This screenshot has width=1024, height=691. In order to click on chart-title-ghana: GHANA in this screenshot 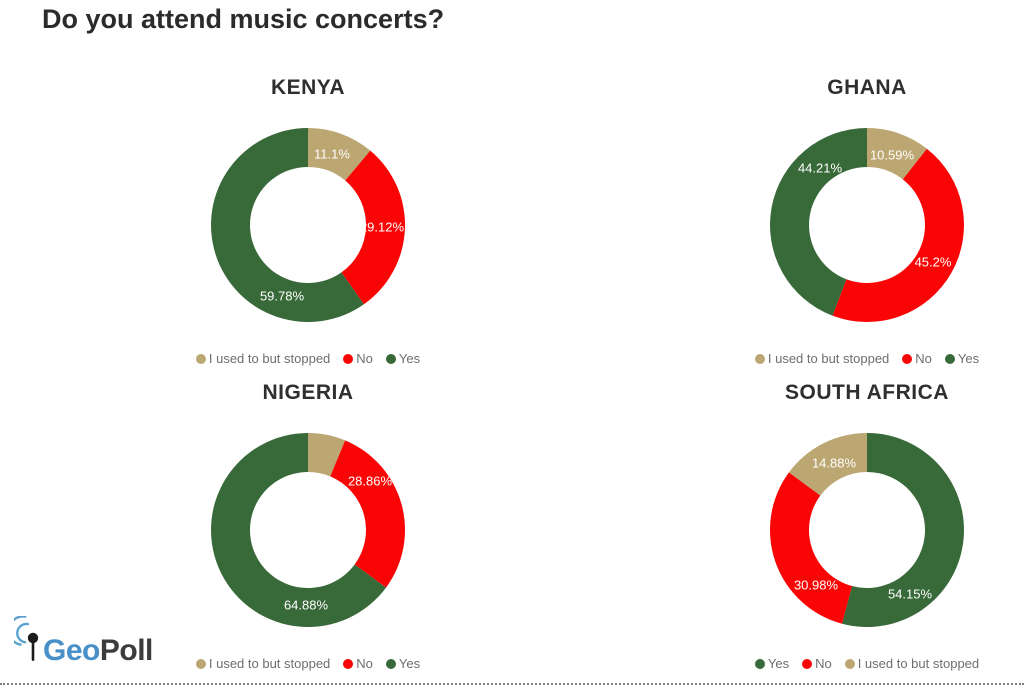, I will do `click(867, 87)`.